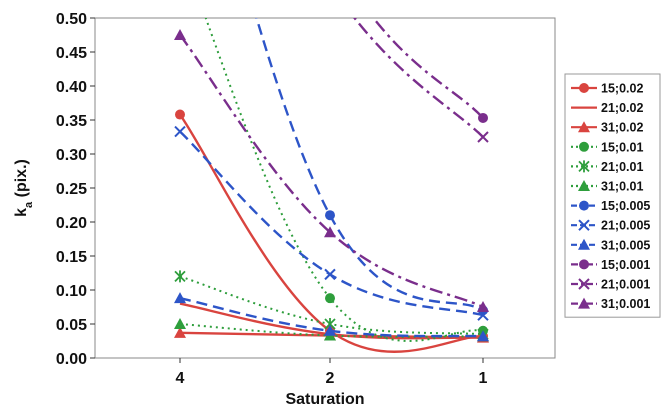  What do you see at coordinates (71, 223) in the screenshot?
I see `y-tick-label: 0.20` at bounding box center [71, 223].